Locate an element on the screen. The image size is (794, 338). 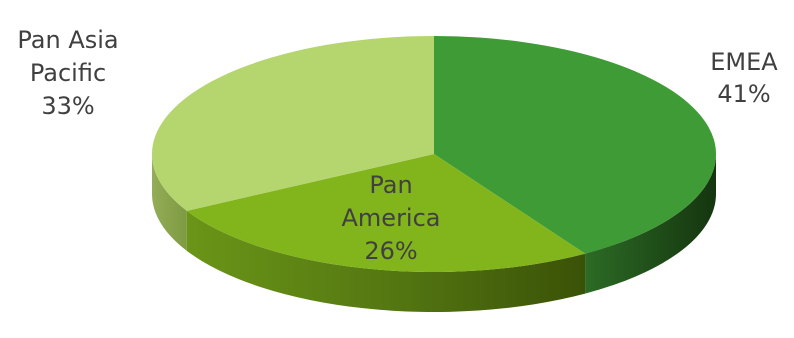
slice-name-line: Pacific is located at coordinates (68, 73).